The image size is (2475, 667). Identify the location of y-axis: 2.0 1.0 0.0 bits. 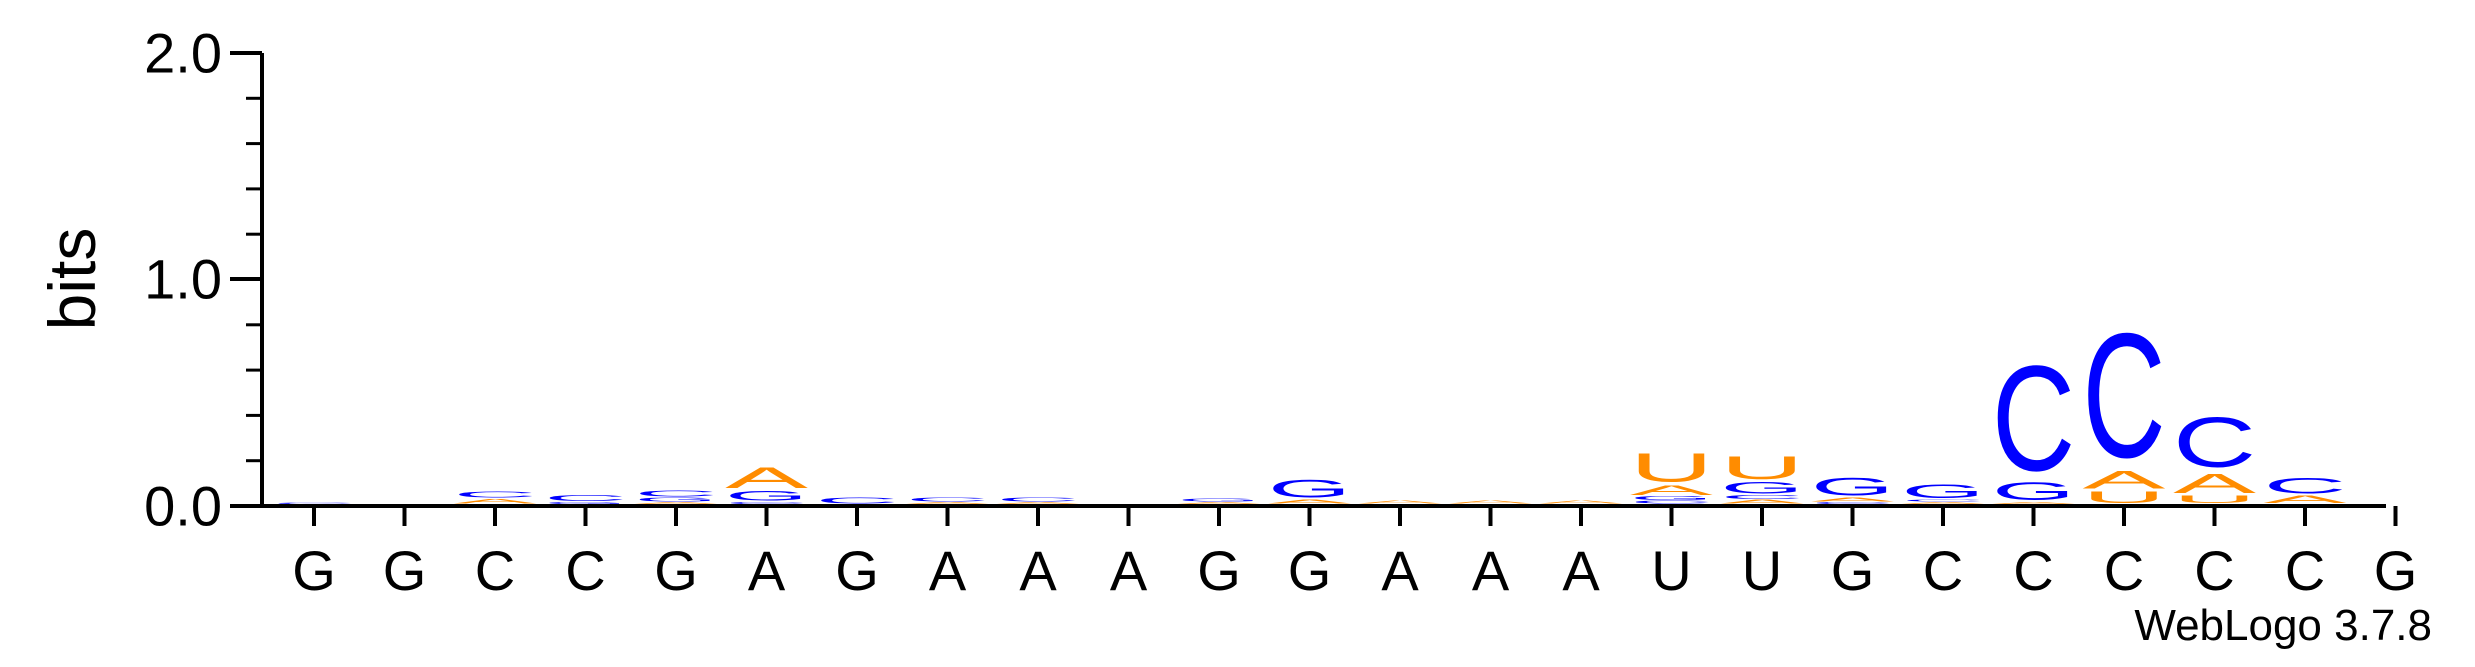
(149, 280).